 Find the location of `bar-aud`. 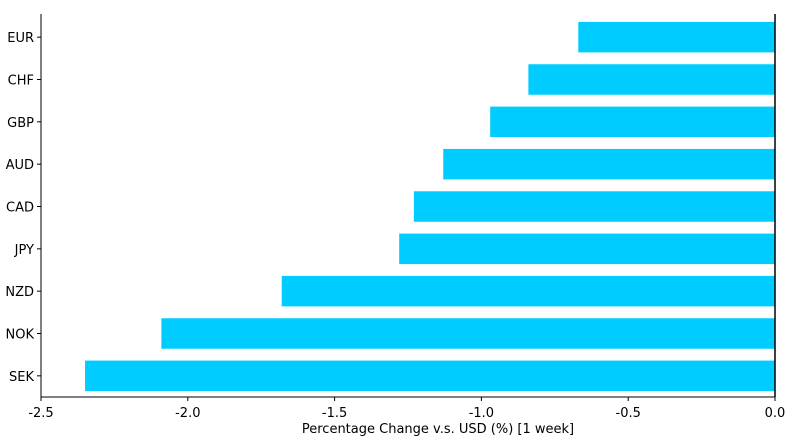

bar-aud is located at coordinates (609, 164).